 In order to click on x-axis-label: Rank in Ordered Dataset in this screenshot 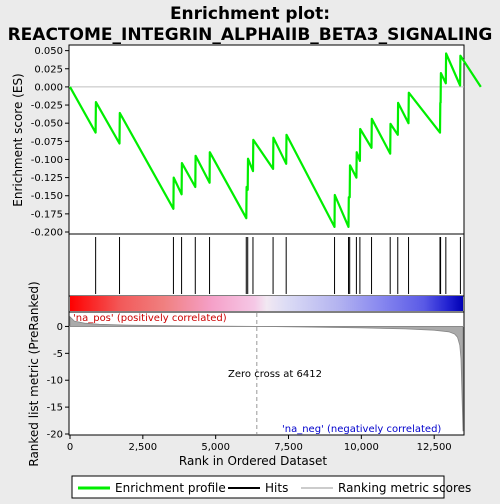, I will do `click(253, 461)`.